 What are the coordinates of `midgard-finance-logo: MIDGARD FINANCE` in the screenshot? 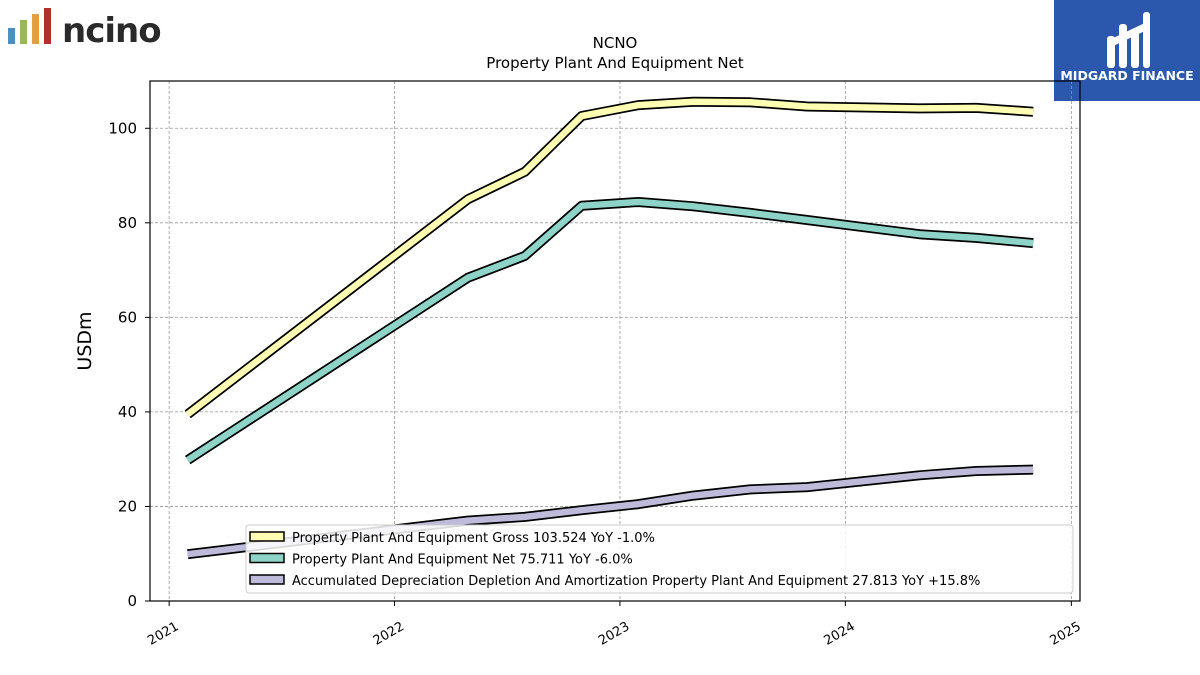 It's located at (1127, 50).